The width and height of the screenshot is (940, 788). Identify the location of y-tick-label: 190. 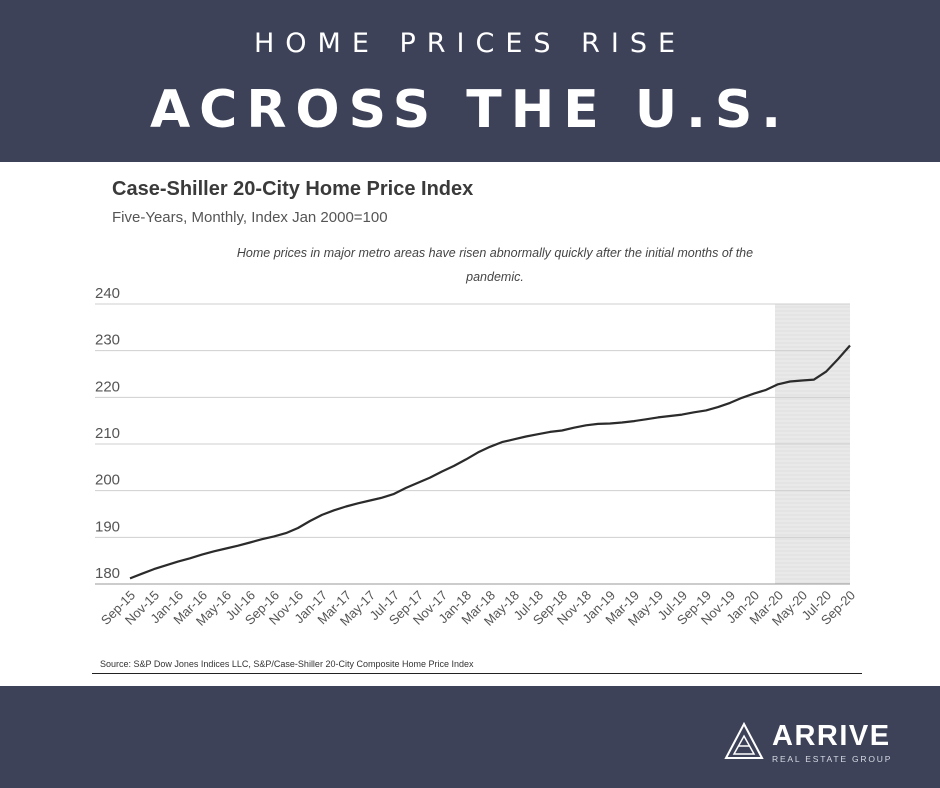
(107, 526).